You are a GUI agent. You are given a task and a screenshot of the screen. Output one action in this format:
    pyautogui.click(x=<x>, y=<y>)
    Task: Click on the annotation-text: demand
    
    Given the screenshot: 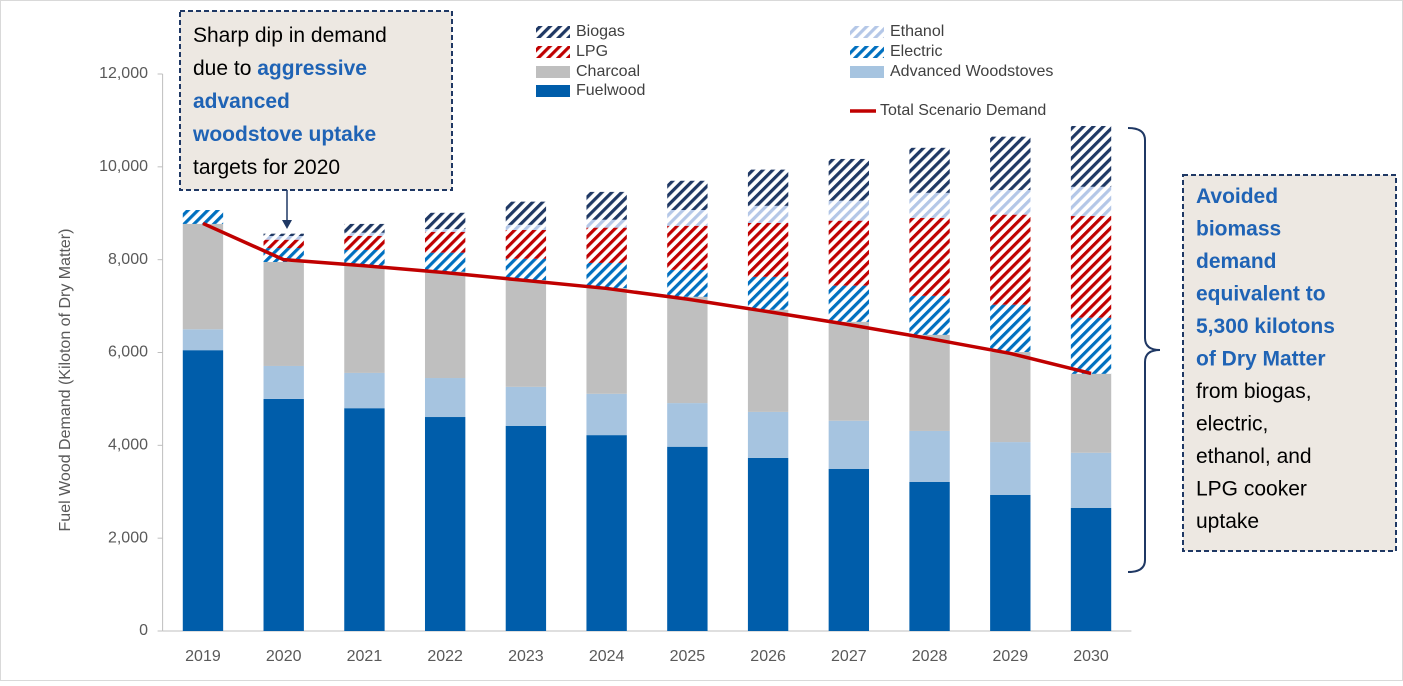 What is the action you would take?
    pyautogui.click(x=1236, y=261)
    